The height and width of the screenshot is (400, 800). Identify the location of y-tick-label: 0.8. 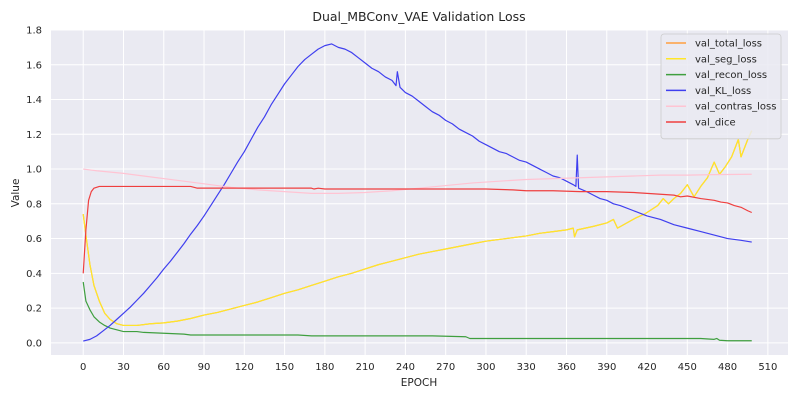
(34, 204).